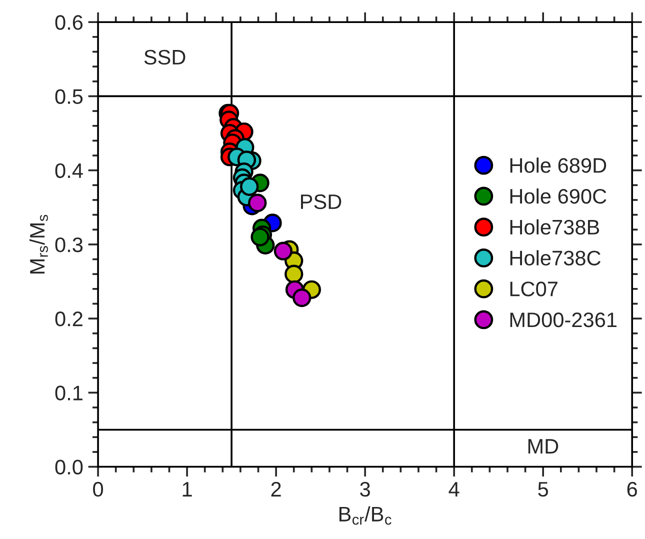 This screenshot has width=645, height=539. I want to click on legend-label: Hole738B, so click(555, 227).